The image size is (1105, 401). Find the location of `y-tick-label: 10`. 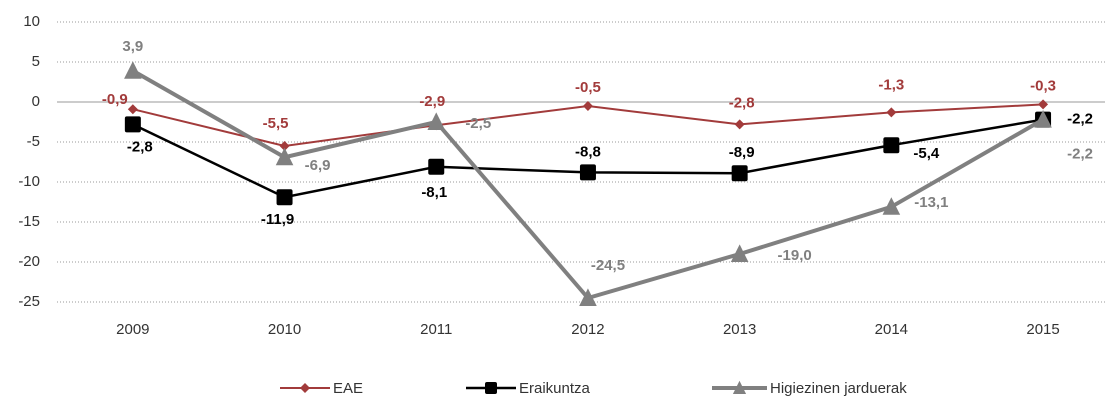

y-tick-label: 10 is located at coordinates (31, 21).